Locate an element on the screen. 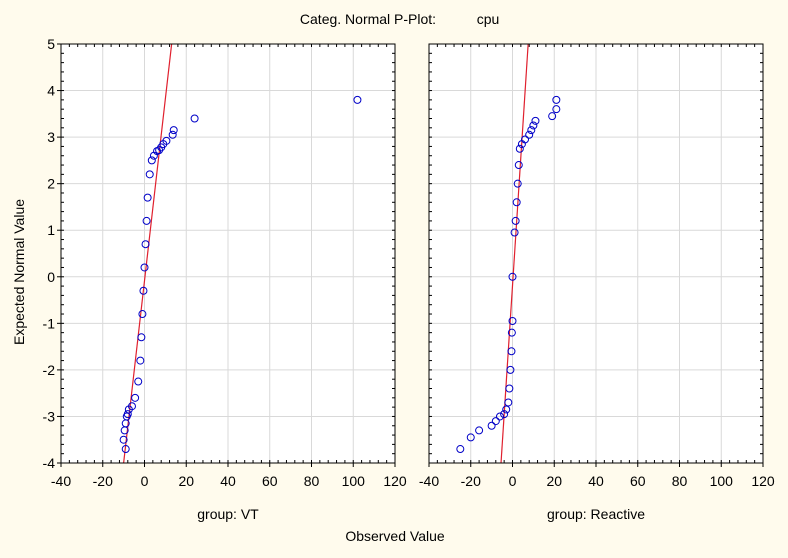 The image size is (788, 558). panel-2-x-tick-label: 40 is located at coordinates (596, 481).